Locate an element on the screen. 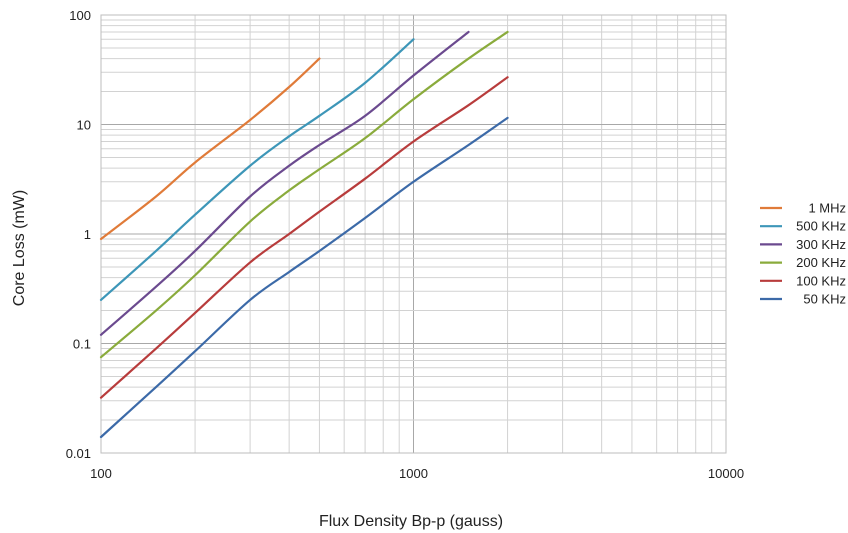  y-tick-labels: 0.01 0.1 1 10 100 is located at coordinates (78, 234).